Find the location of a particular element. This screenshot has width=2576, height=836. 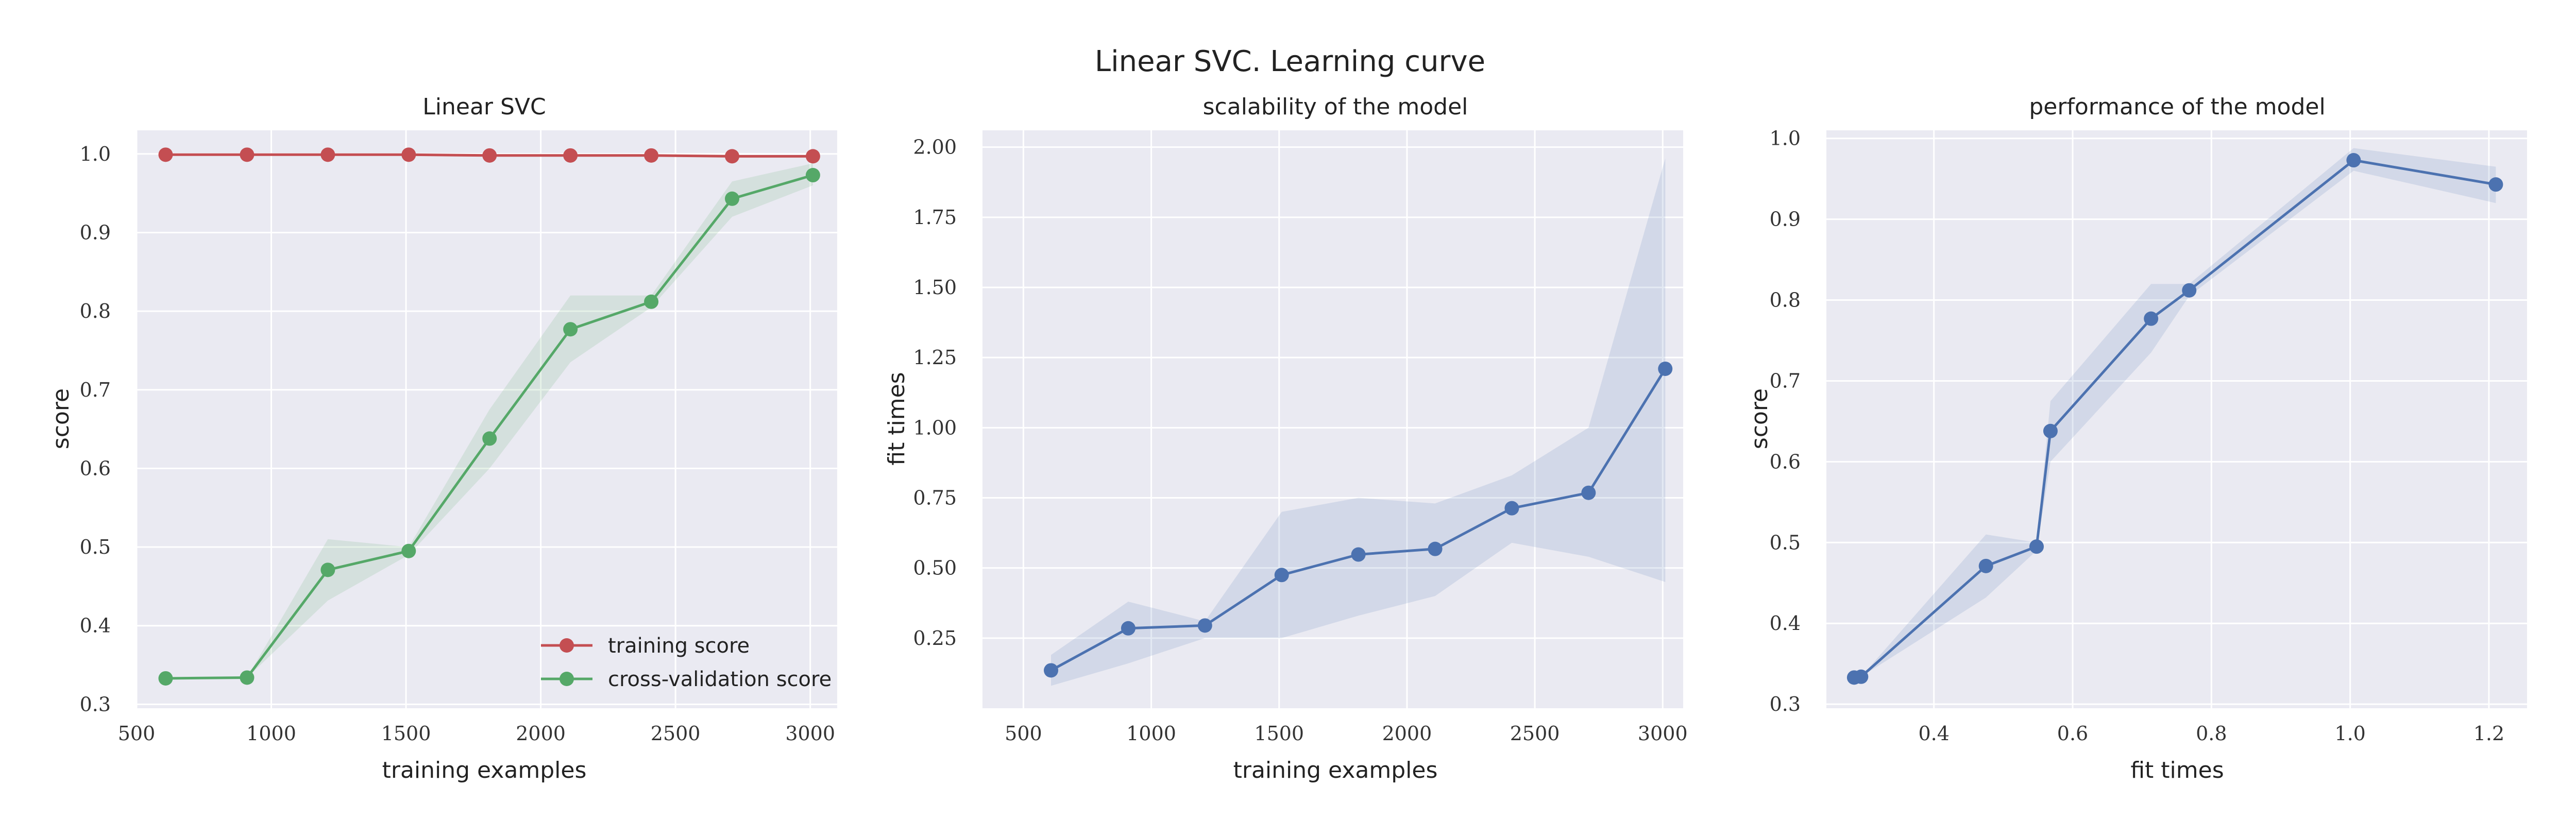

x-tick-label: 1.0 is located at coordinates (2349, 734).